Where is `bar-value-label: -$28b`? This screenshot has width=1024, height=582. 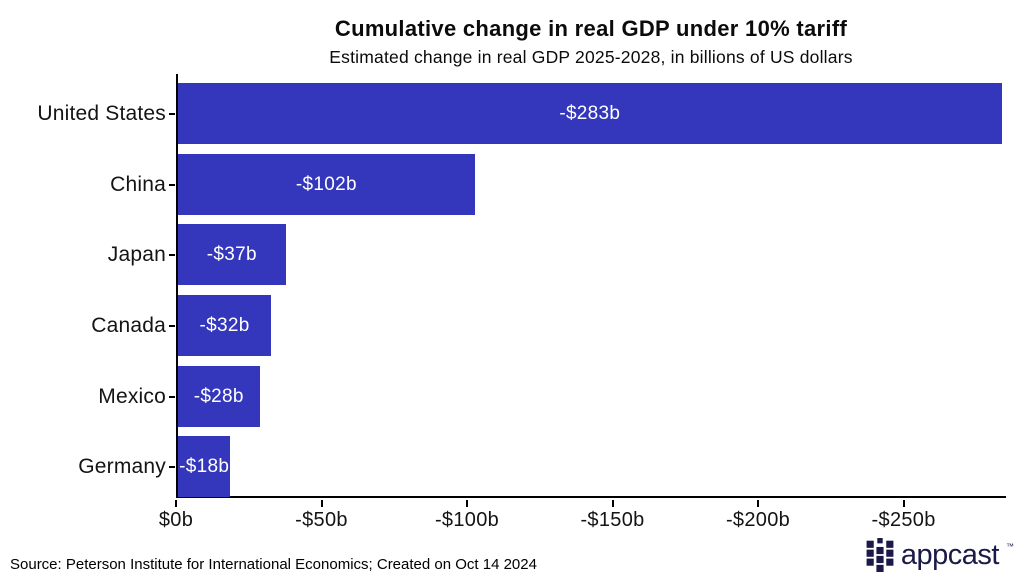 bar-value-label: -$28b is located at coordinates (218, 396).